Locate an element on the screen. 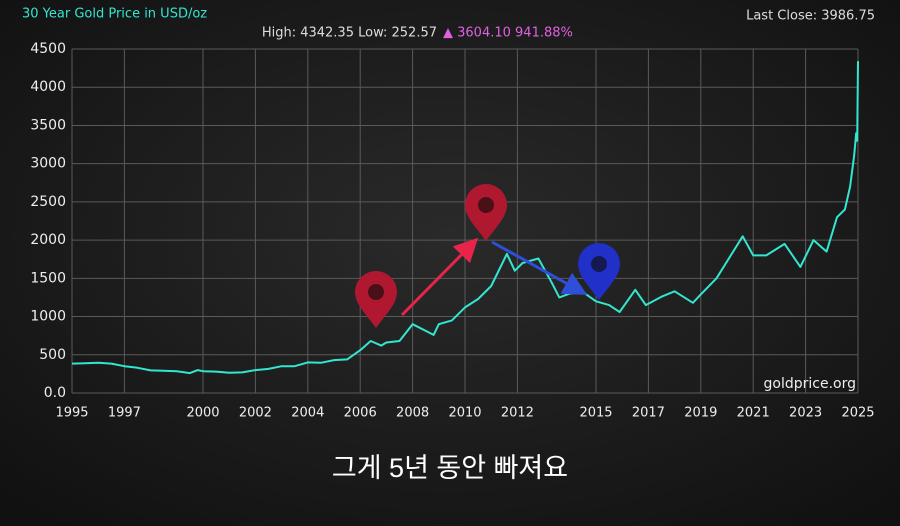 The width and height of the screenshot is (900, 526). high-low: High: 4342.35 Low: 252.57 is located at coordinates (349, 33).